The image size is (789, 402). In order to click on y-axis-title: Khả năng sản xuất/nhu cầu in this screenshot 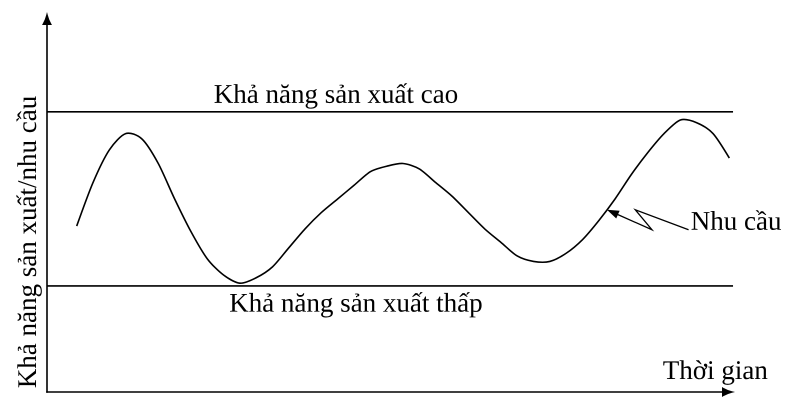, I will do `click(29, 242)`.